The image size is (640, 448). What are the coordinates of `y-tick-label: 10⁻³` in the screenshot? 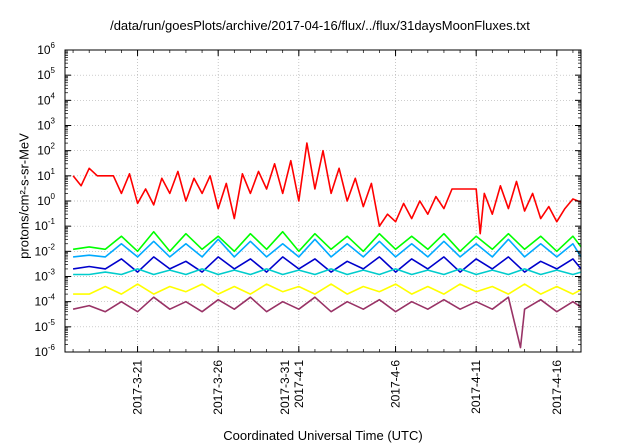 It's located at (45, 276).